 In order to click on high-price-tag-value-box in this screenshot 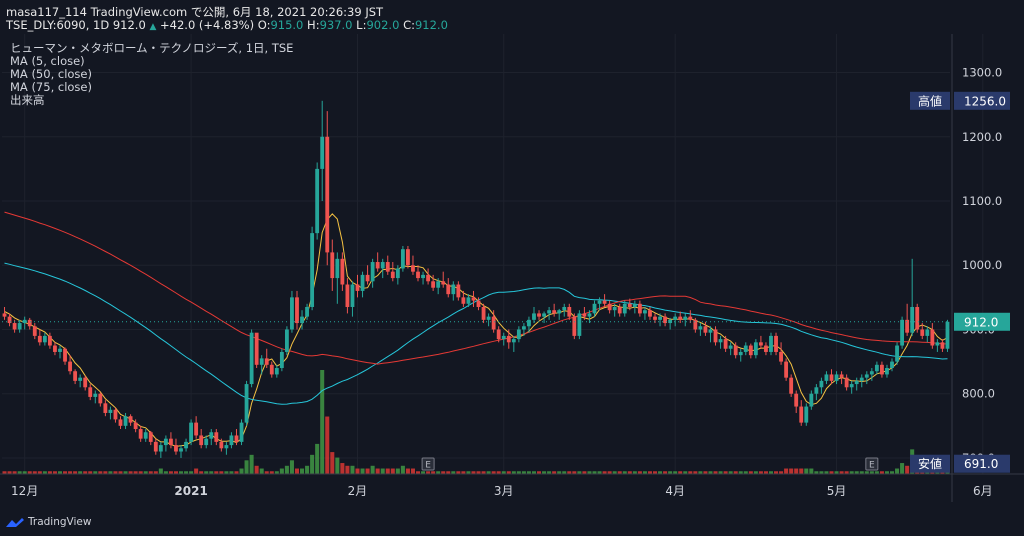, I will do `click(982, 100)`.